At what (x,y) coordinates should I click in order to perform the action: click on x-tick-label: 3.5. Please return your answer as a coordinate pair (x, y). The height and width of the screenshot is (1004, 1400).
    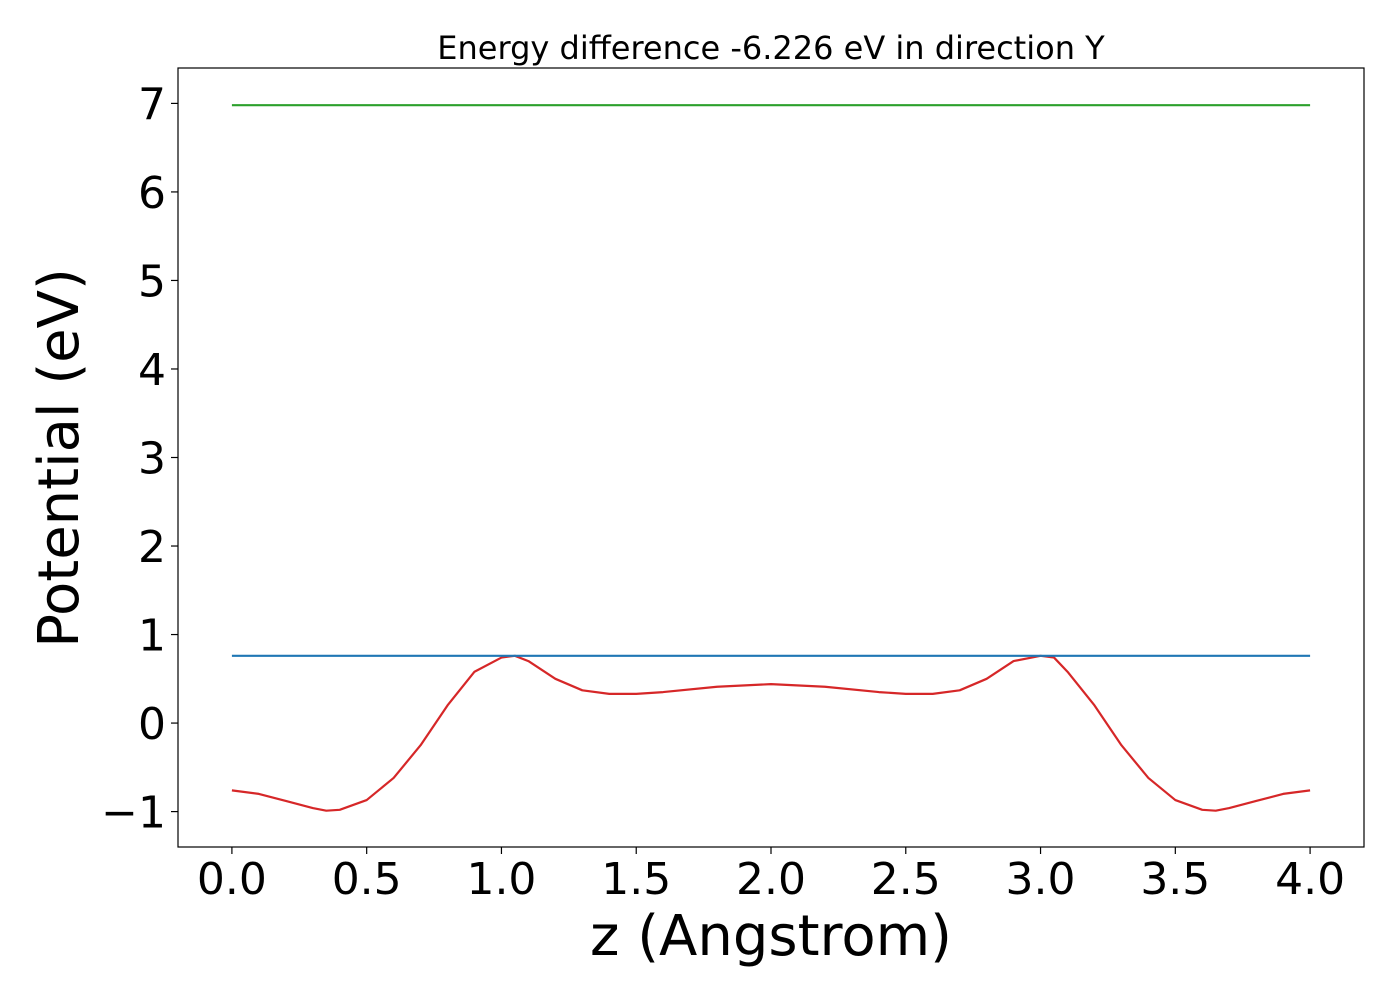
    Looking at the image, I should click on (1175, 879).